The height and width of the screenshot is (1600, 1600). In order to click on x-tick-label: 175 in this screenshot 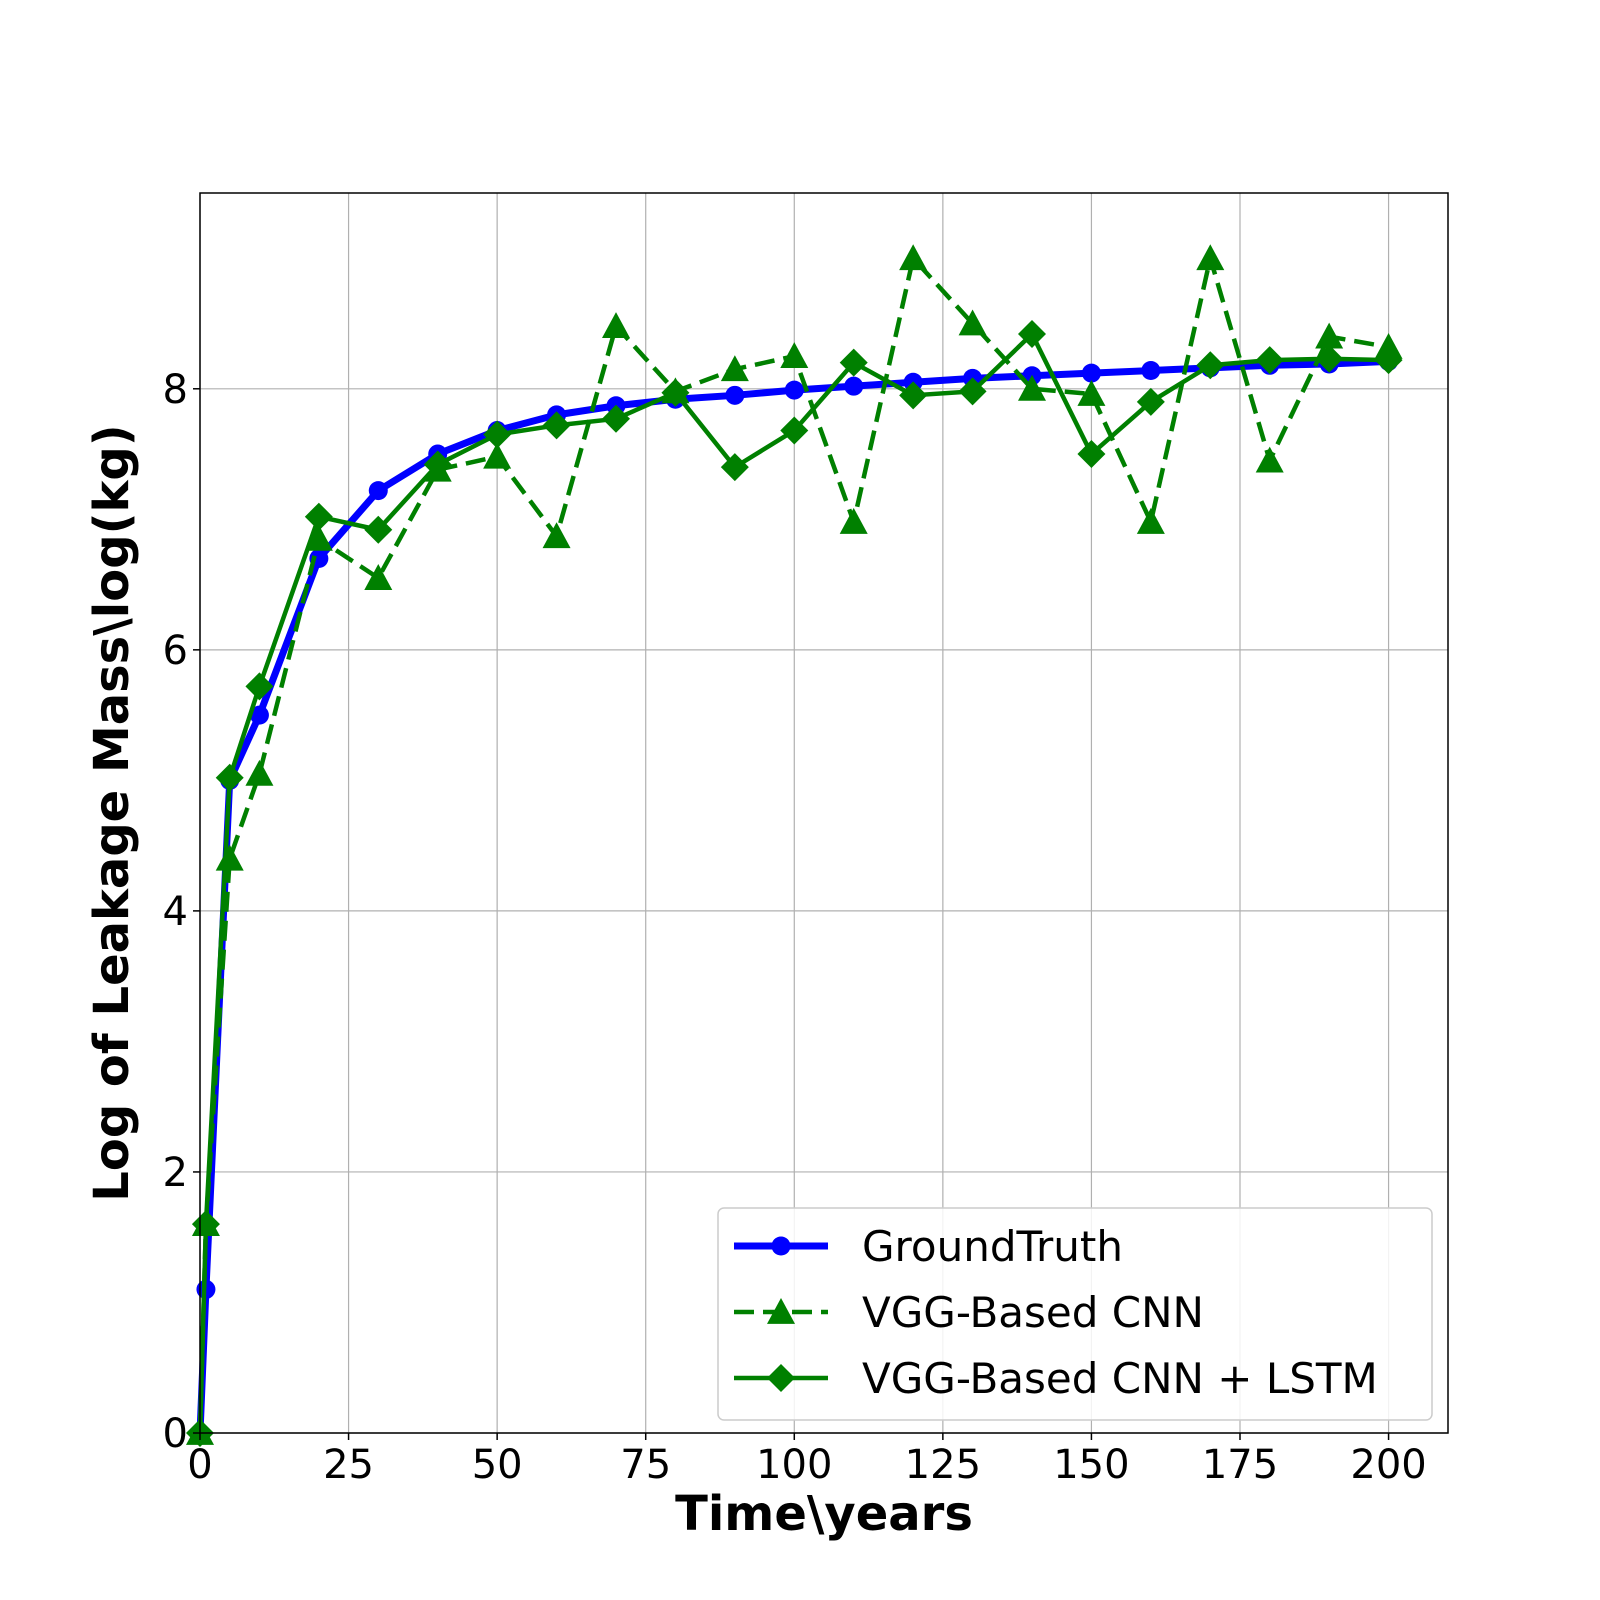, I will do `click(1240, 1465)`.